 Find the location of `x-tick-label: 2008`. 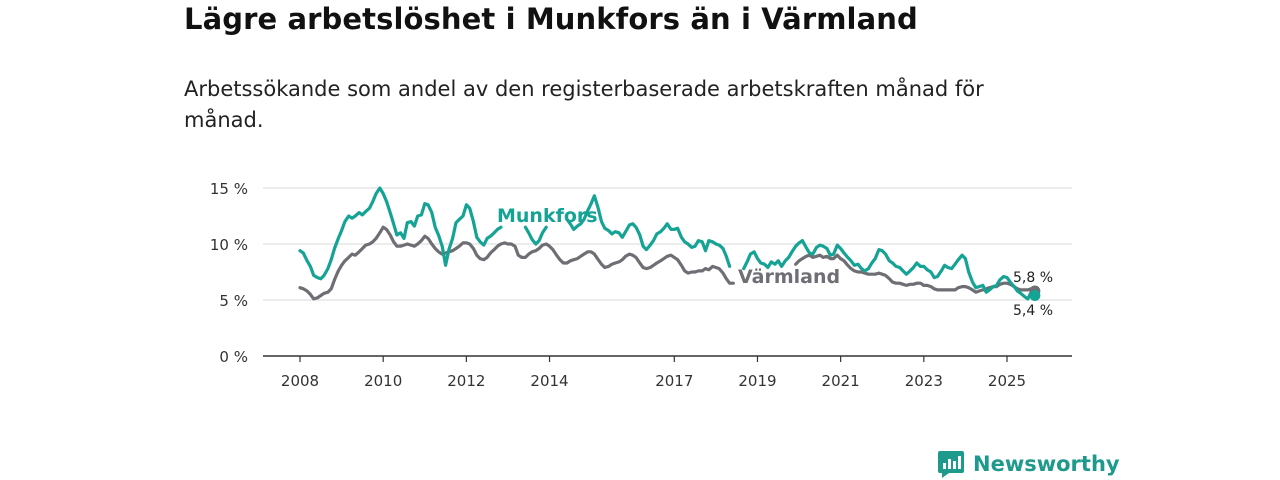

x-tick-label: 2008 is located at coordinates (300, 381).